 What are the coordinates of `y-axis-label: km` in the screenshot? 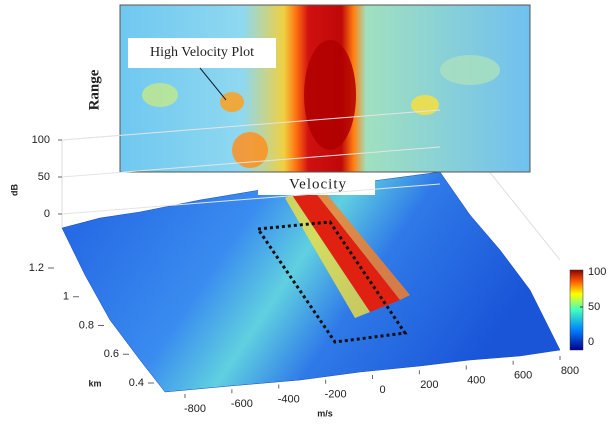 It's located at (94, 383).